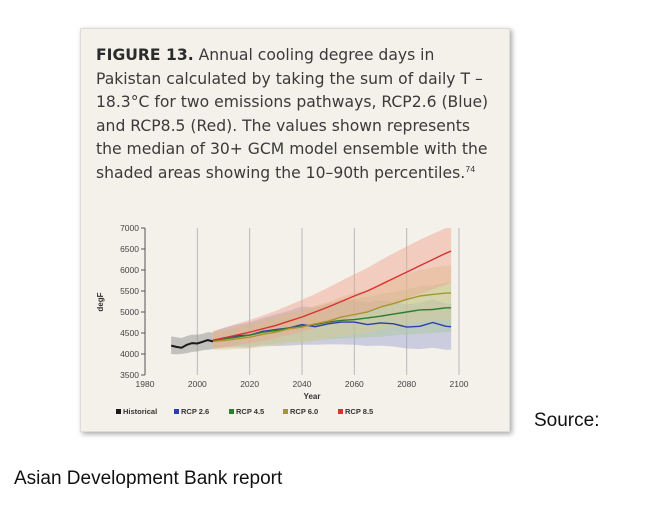 This screenshot has height=508, width=648. Describe the element at coordinates (567, 420) in the screenshot. I see `source-label: Source:` at that location.